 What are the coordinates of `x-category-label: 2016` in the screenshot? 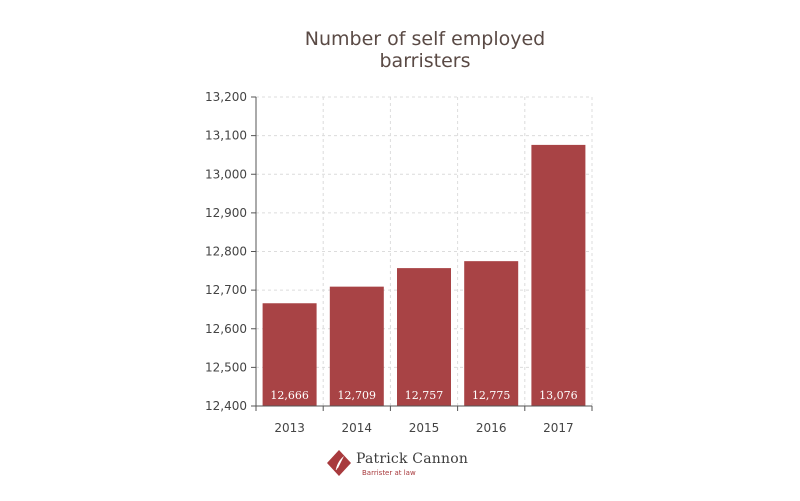 It's located at (491, 428).